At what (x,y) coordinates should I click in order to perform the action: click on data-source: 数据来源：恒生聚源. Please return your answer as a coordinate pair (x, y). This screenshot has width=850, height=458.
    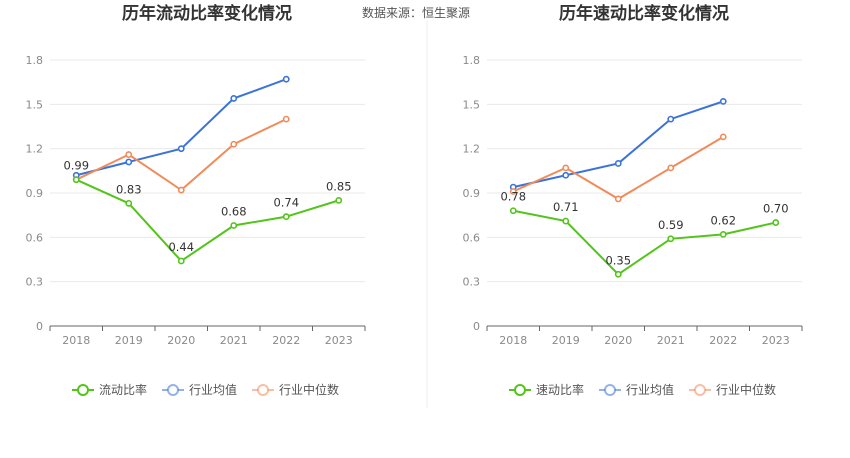
    Looking at the image, I should click on (416, 12).